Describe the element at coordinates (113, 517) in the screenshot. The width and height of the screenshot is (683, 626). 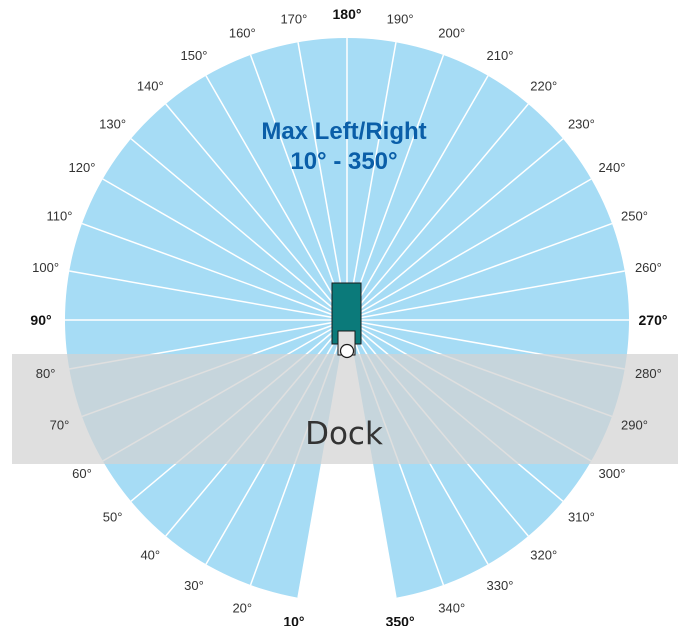
I see `degree-label-50: 50°` at that location.